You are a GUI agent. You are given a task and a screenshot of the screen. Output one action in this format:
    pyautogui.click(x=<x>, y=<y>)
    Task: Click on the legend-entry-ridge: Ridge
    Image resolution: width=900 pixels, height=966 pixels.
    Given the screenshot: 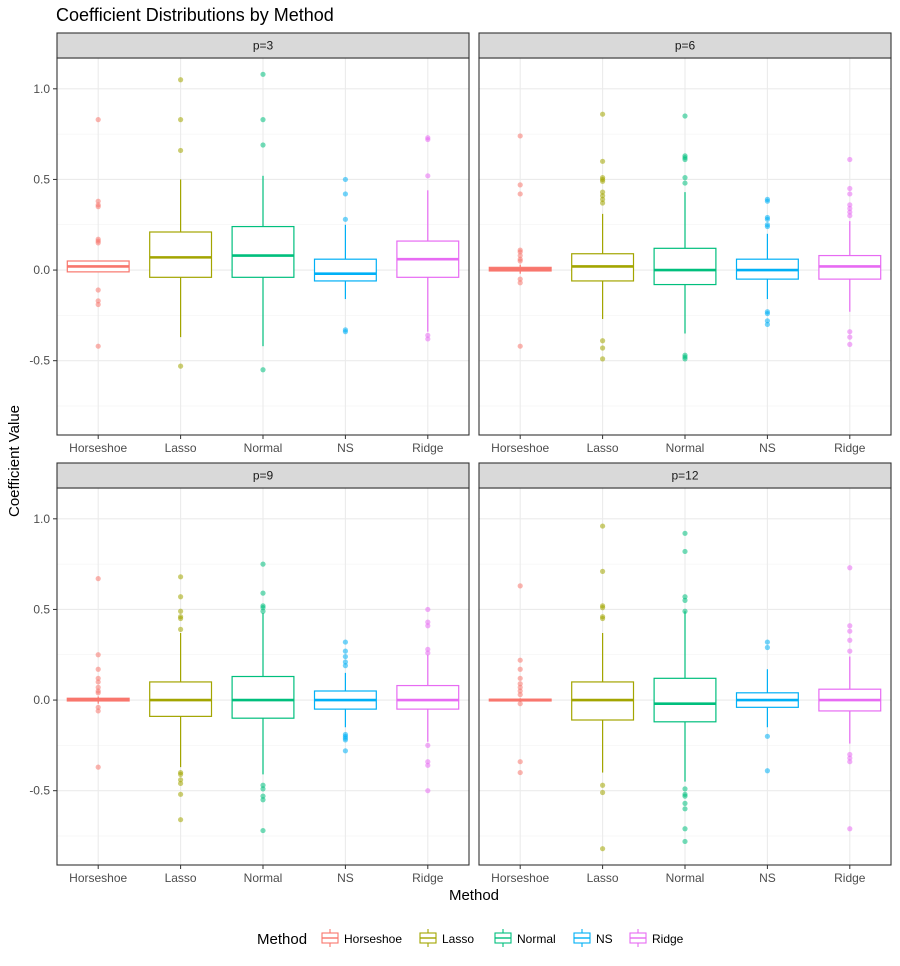 What is the action you would take?
    pyautogui.click(x=656, y=938)
    